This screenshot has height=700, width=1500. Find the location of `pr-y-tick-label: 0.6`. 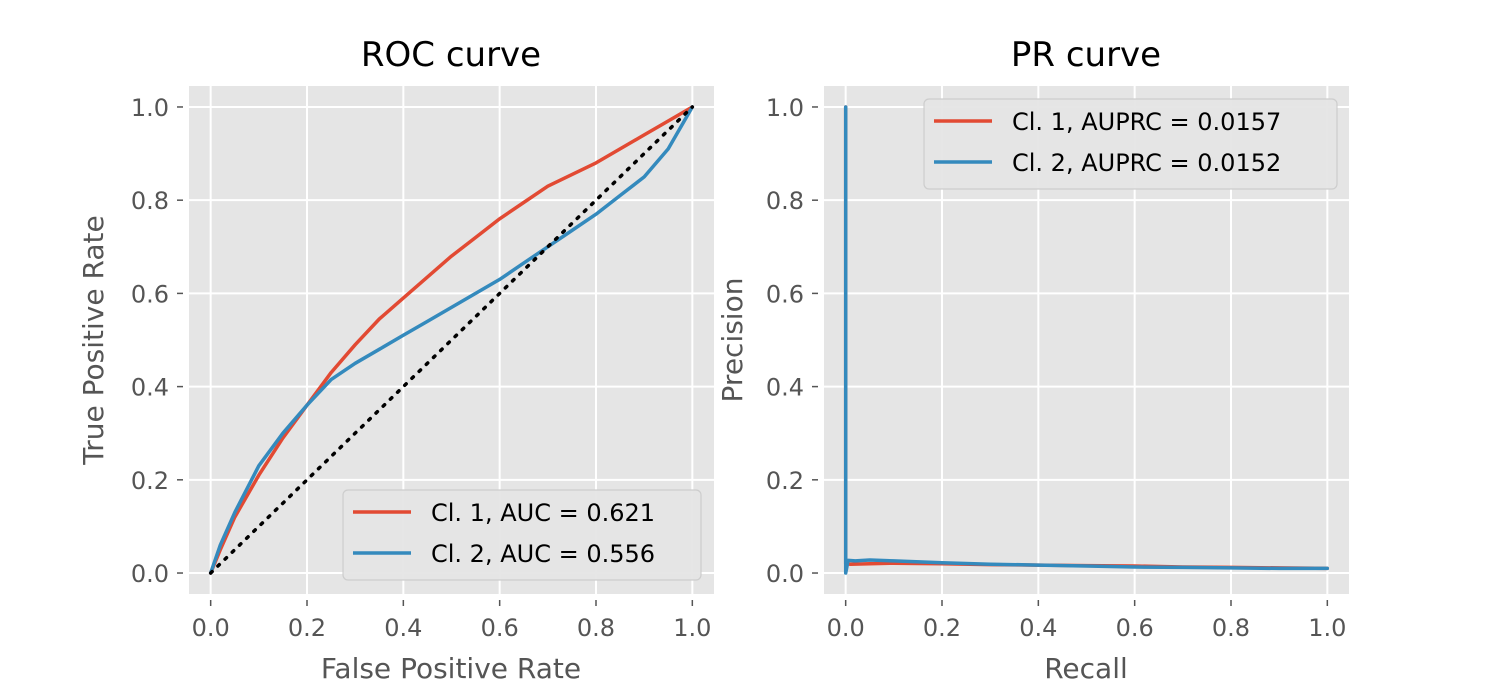

pr-y-tick-label: 0.6 is located at coordinates (785, 294).